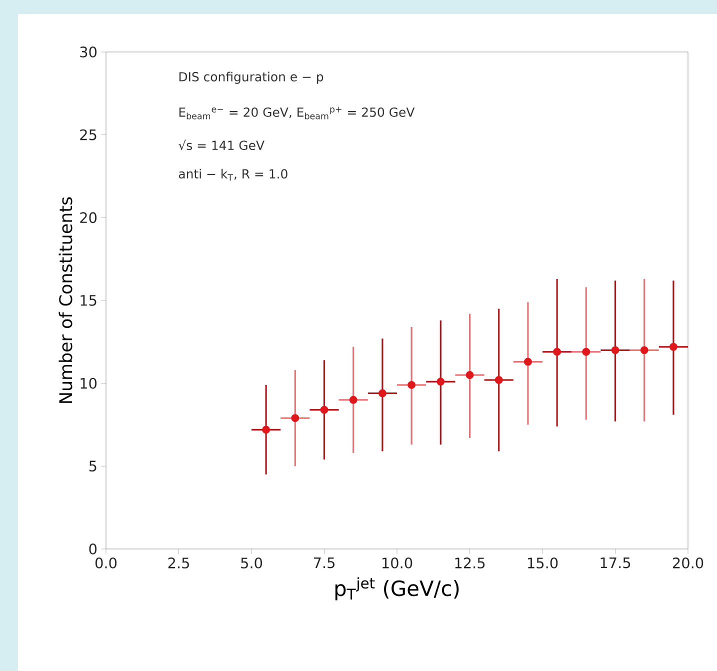 The width and height of the screenshot is (717, 671). I want to click on x-tick-label: 2.5, so click(178, 562).